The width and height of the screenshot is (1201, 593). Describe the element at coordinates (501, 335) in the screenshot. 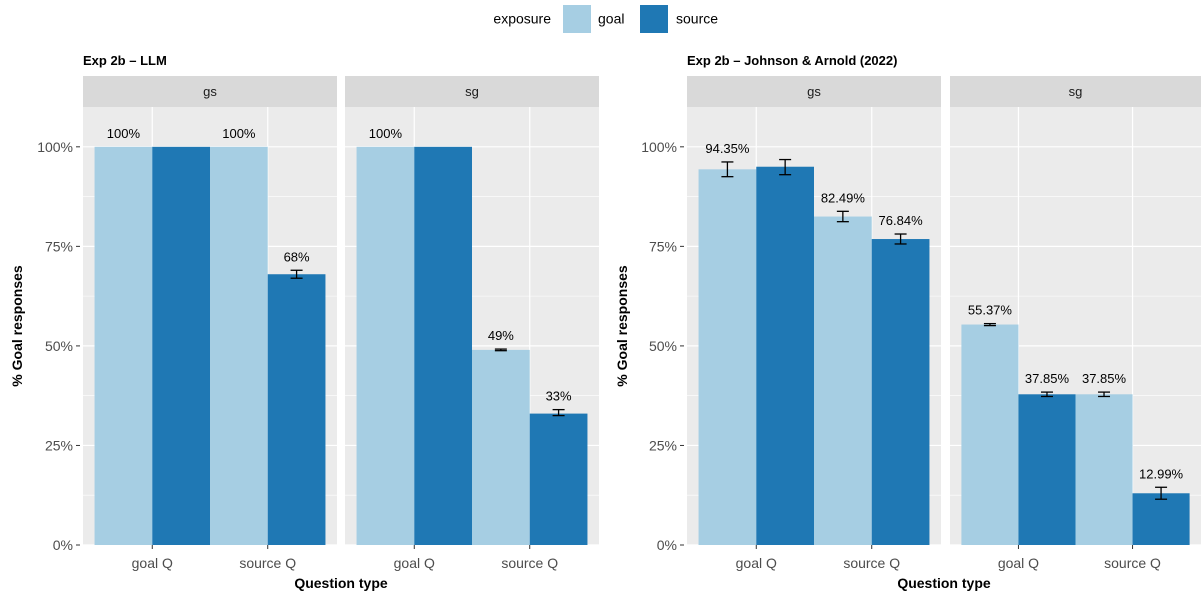

I see `data-label: 49%` at that location.